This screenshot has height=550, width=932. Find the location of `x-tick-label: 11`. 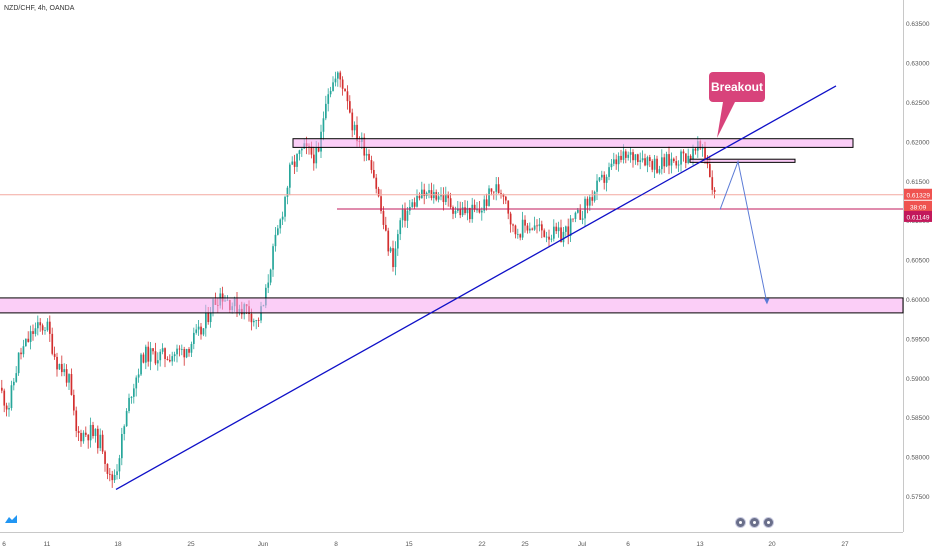

x-tick-label: 11 is located at coordinates (47, 544).